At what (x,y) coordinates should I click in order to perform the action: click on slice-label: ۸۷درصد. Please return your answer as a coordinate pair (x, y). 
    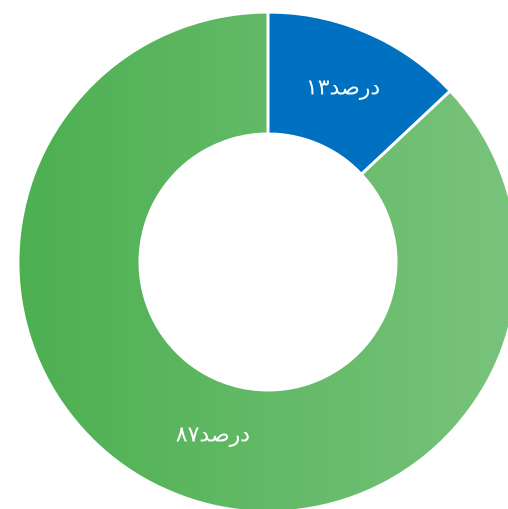
    Looking at the image, I should click on (213, 434).